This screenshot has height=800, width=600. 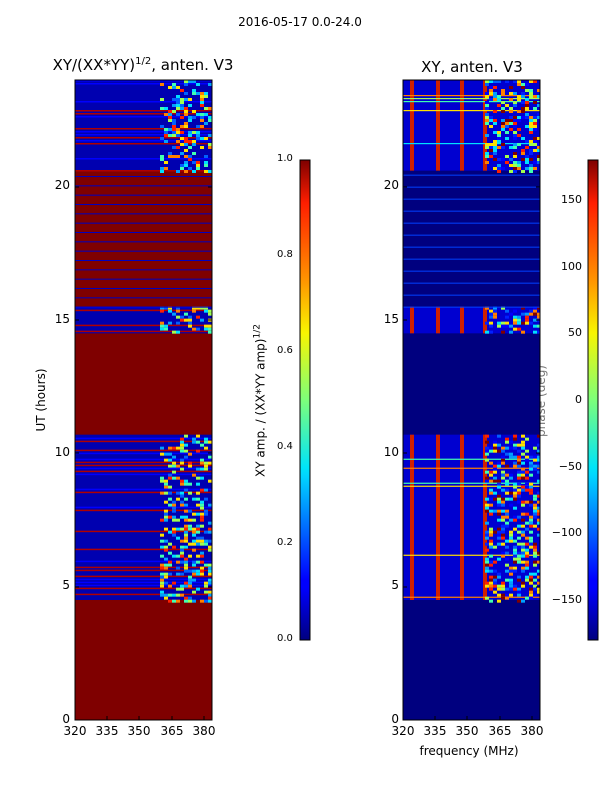 I want to click on left-thin-stripe, so click(x=143, y=298).